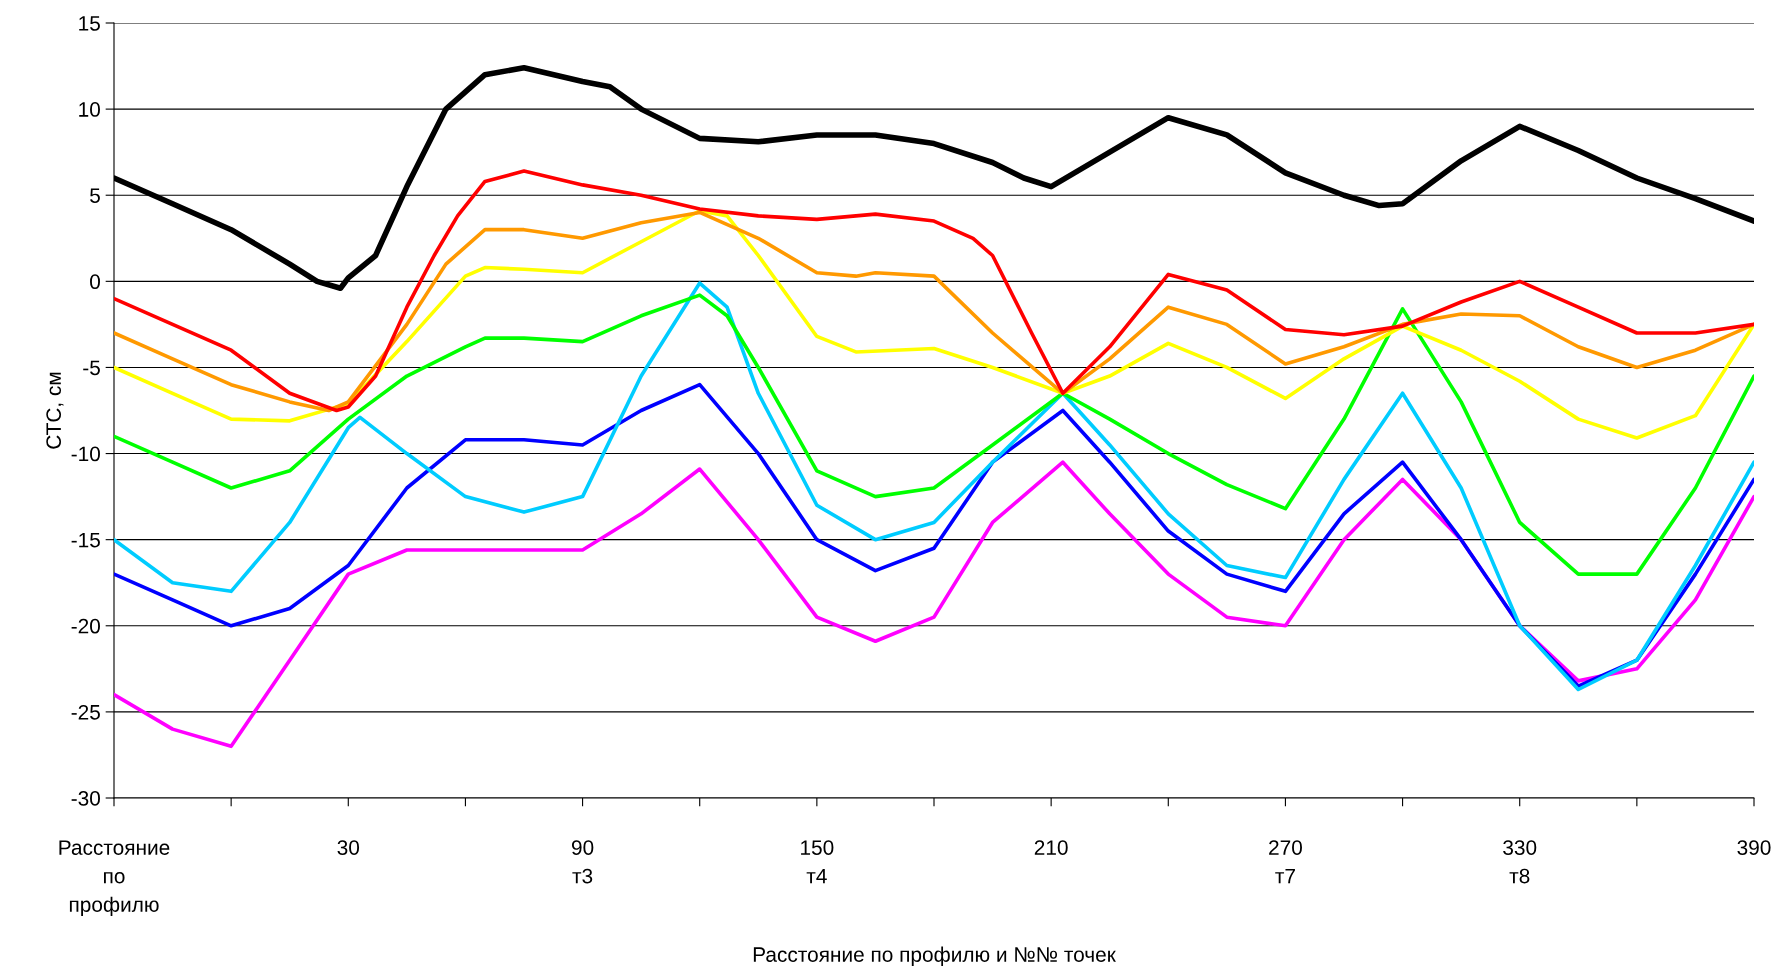 This screenshot has width=1784, height=976. Describe the element at coordinates (95, 195) in the screenshot. I see `y-tick-label: 5` at that location.